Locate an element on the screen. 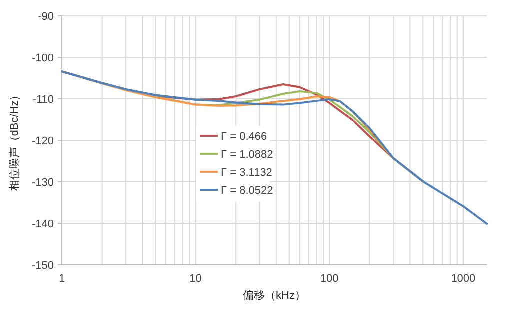 The height and width of the screenshot is (322, 525). y-tick-label: -130 is located at coordinates (43, 183).